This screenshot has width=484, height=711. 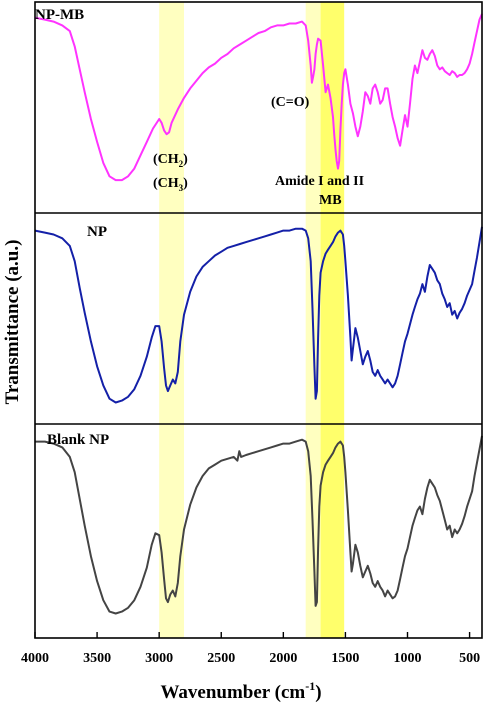 What do you see at coordinates (166, 183) in the screenshot?
I see `annotation-ch3-main: (CH` at bounding box center [166, 183].